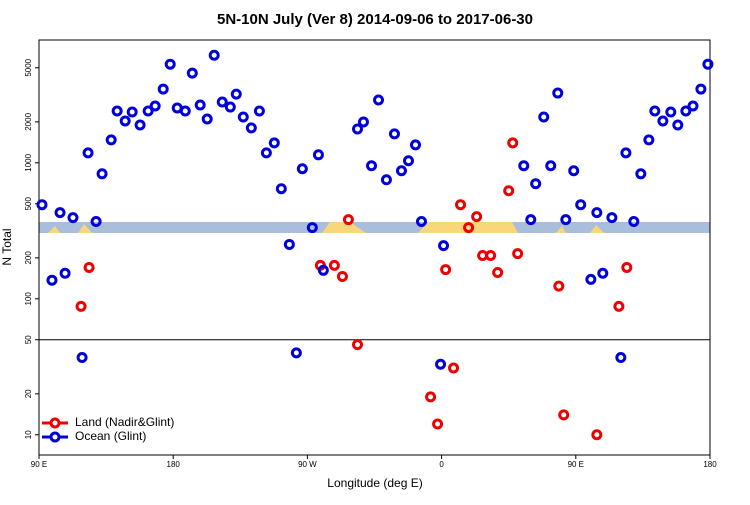  Describe the element at coordinates (124, 422) in the screenshot. I see `legend-label: Land (Nadir&Glint)` at that location.